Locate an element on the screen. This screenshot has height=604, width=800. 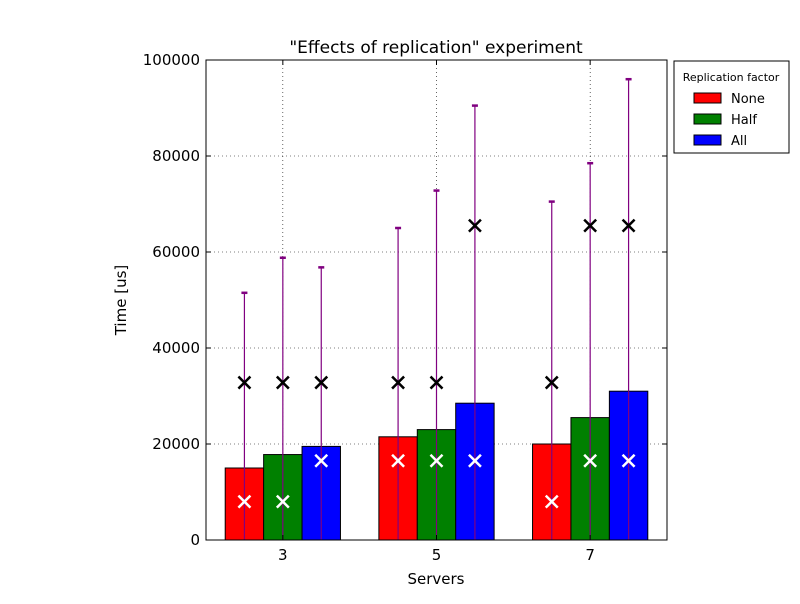
marker-high-all-7-stroke-b is located at coordinates (628, 225).